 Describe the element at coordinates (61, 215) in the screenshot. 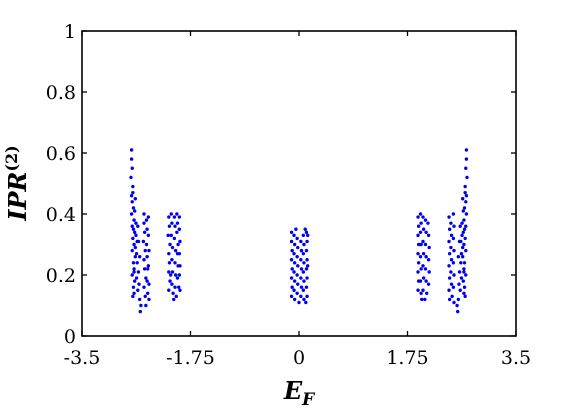

I see `y-tick-label: 0.4` at that location.